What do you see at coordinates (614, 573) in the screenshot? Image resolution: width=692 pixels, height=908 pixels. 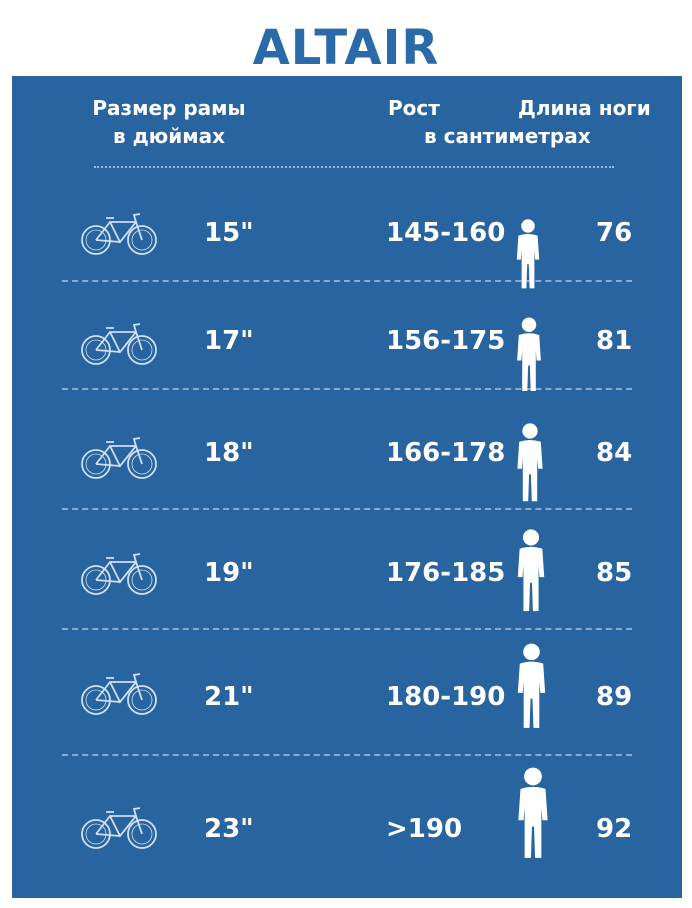 I see `leg-length: 85` at bounding box center [614, 573].